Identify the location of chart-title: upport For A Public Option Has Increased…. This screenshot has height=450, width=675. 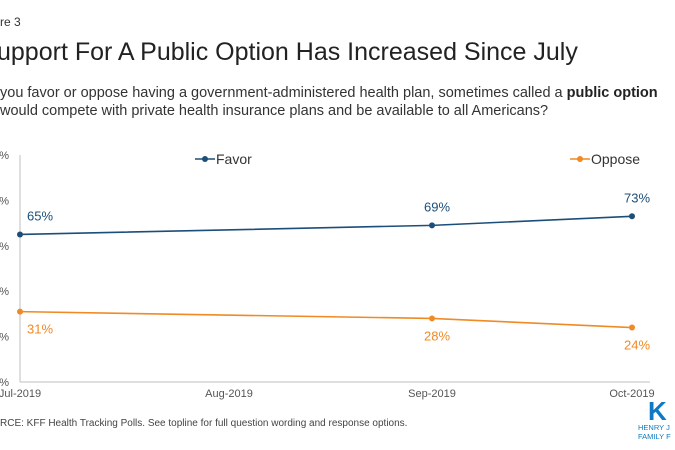
(289, 52).